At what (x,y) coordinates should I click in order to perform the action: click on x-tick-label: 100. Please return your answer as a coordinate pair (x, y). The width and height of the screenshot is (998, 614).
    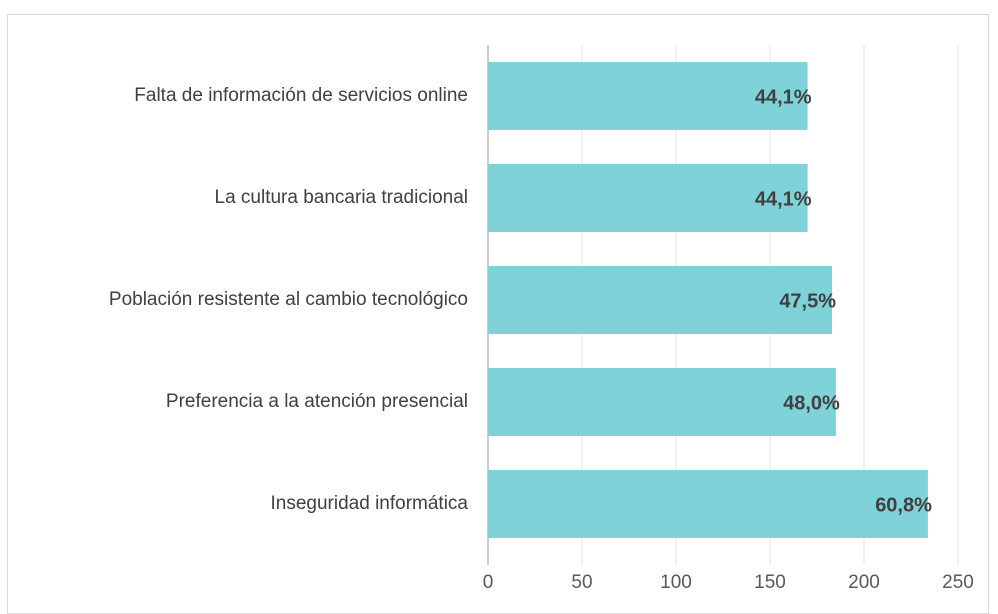
    Looking at the image, I should click on (676, 582).